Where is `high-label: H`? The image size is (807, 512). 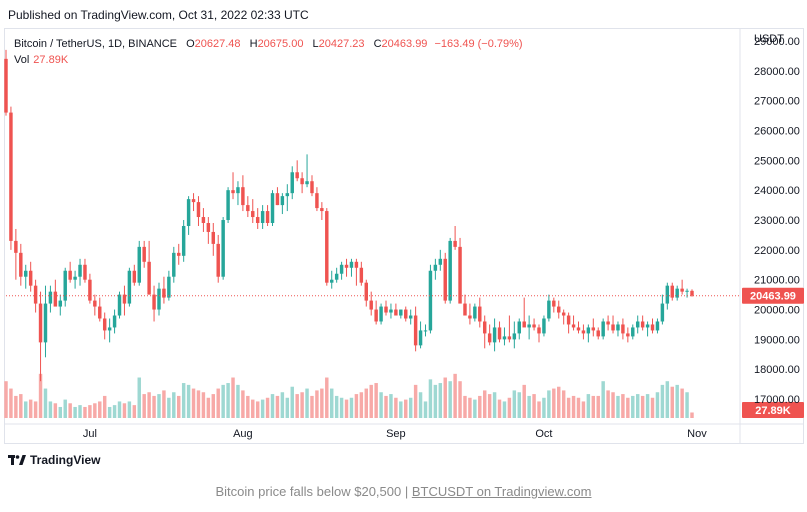 high-label: H is located at coordinates (253, 44).